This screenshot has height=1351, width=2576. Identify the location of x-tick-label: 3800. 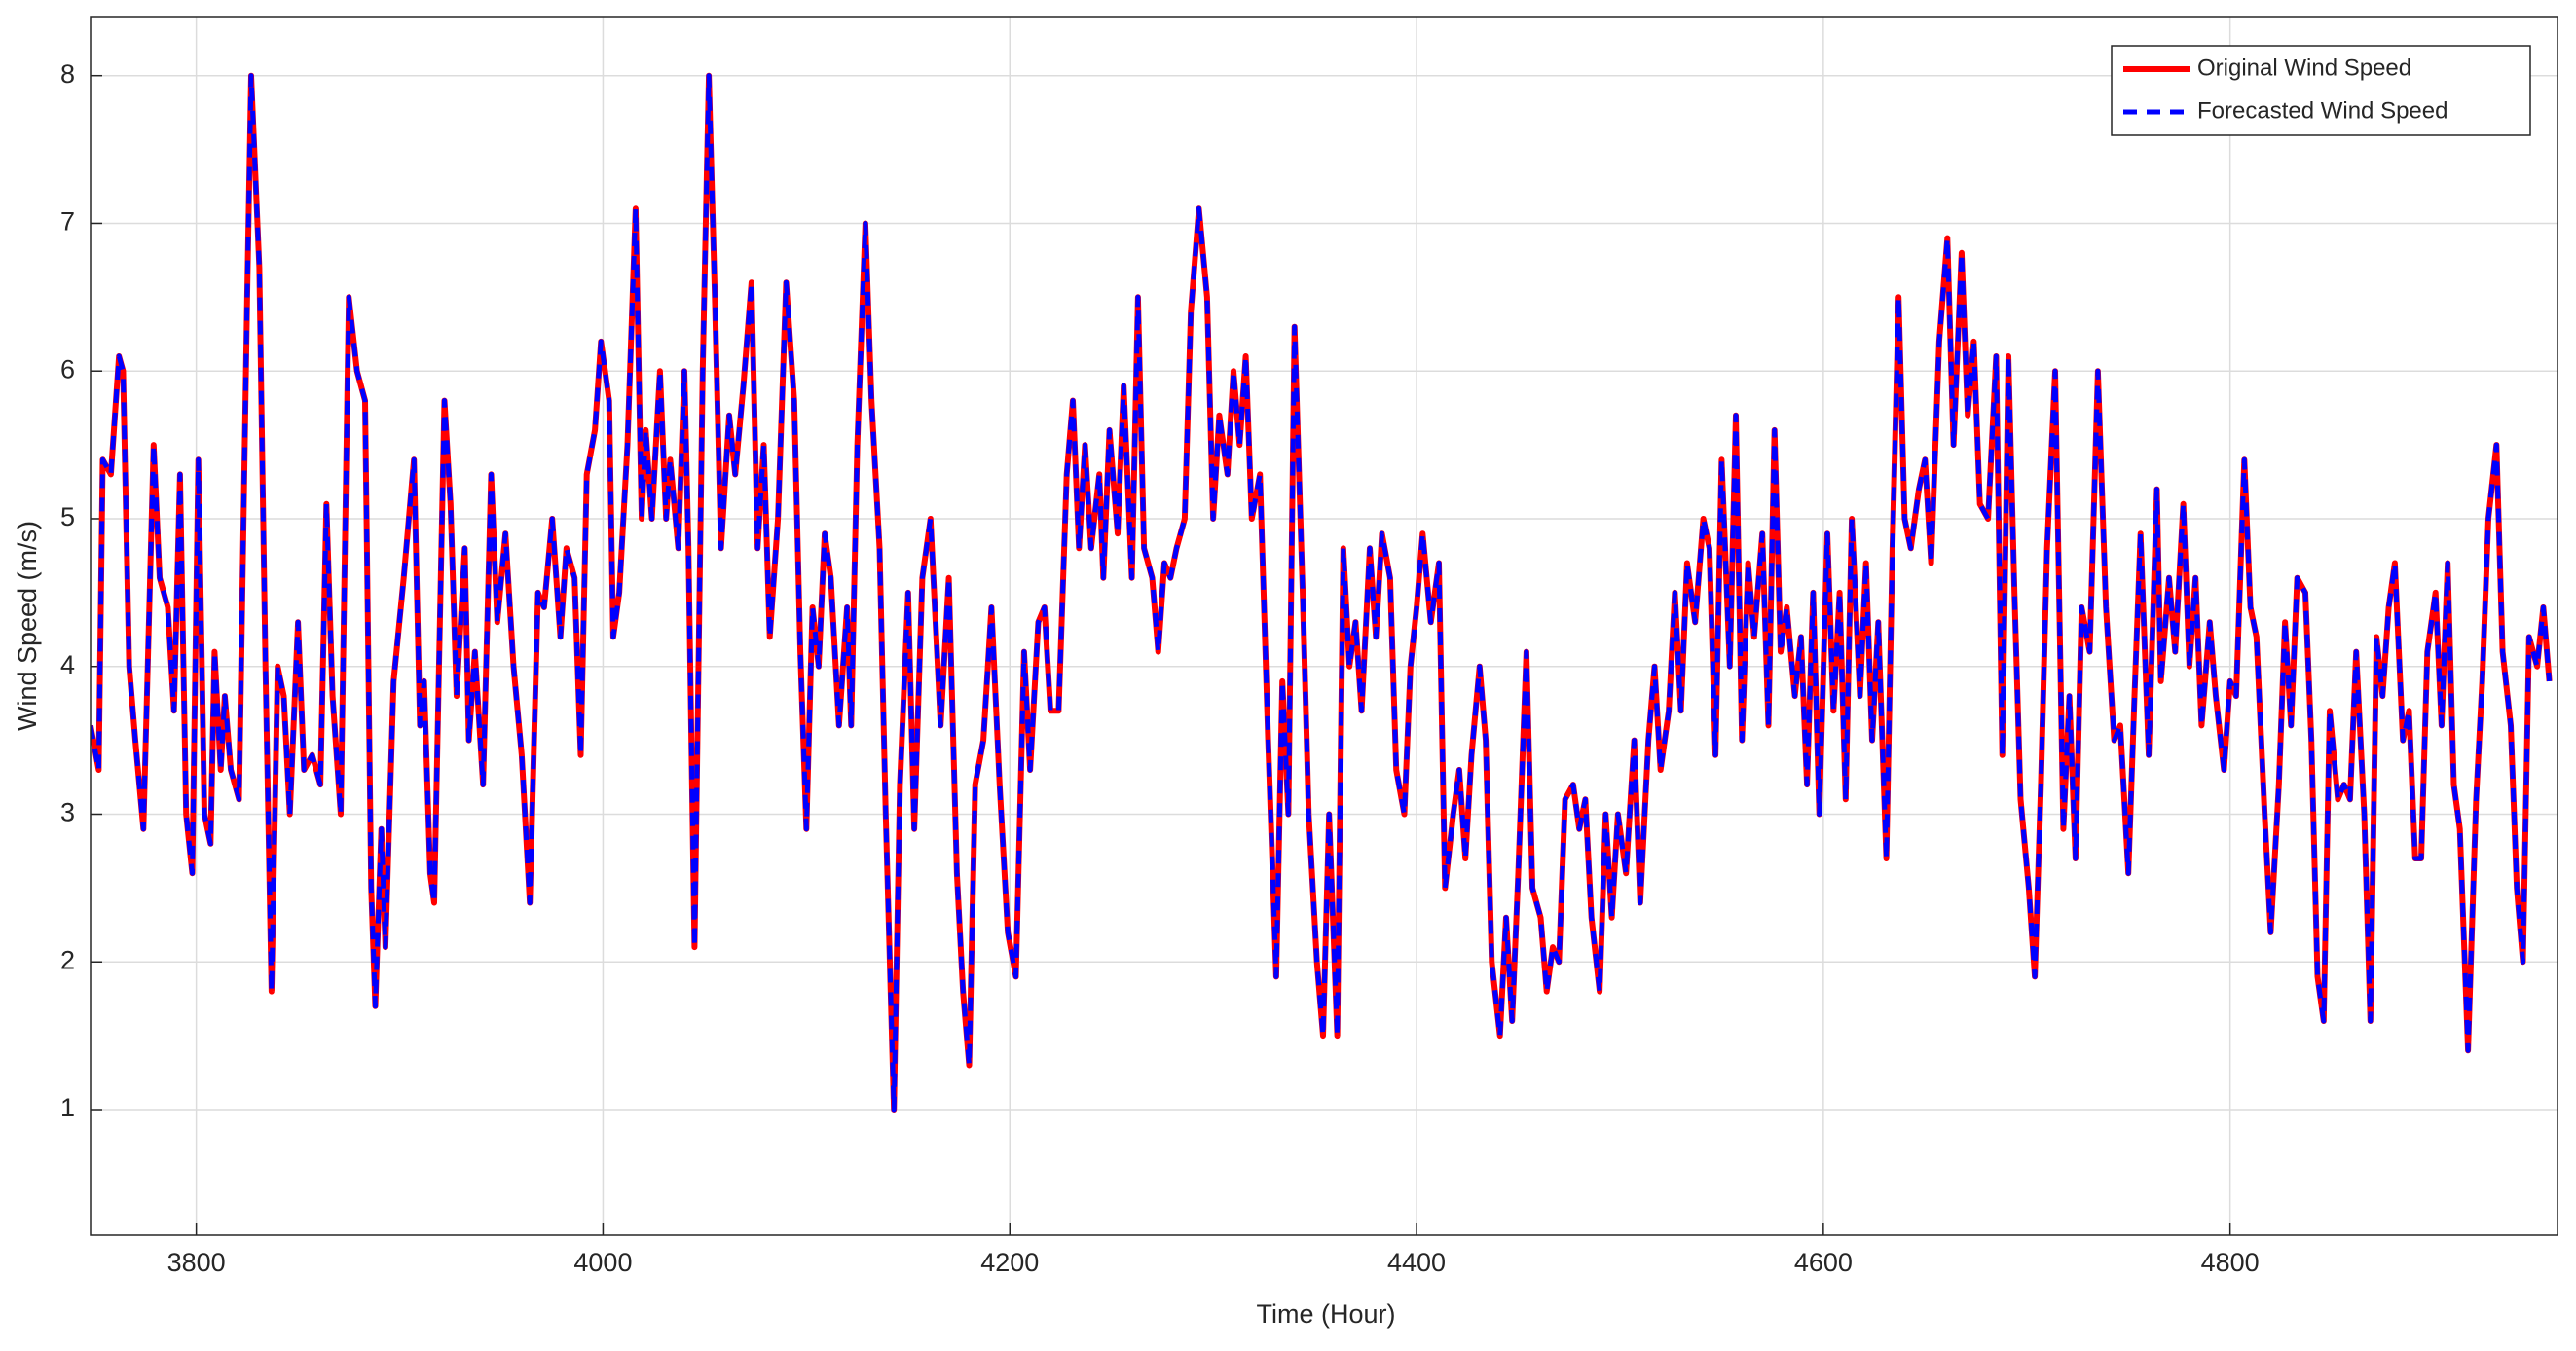
(196, 1263).